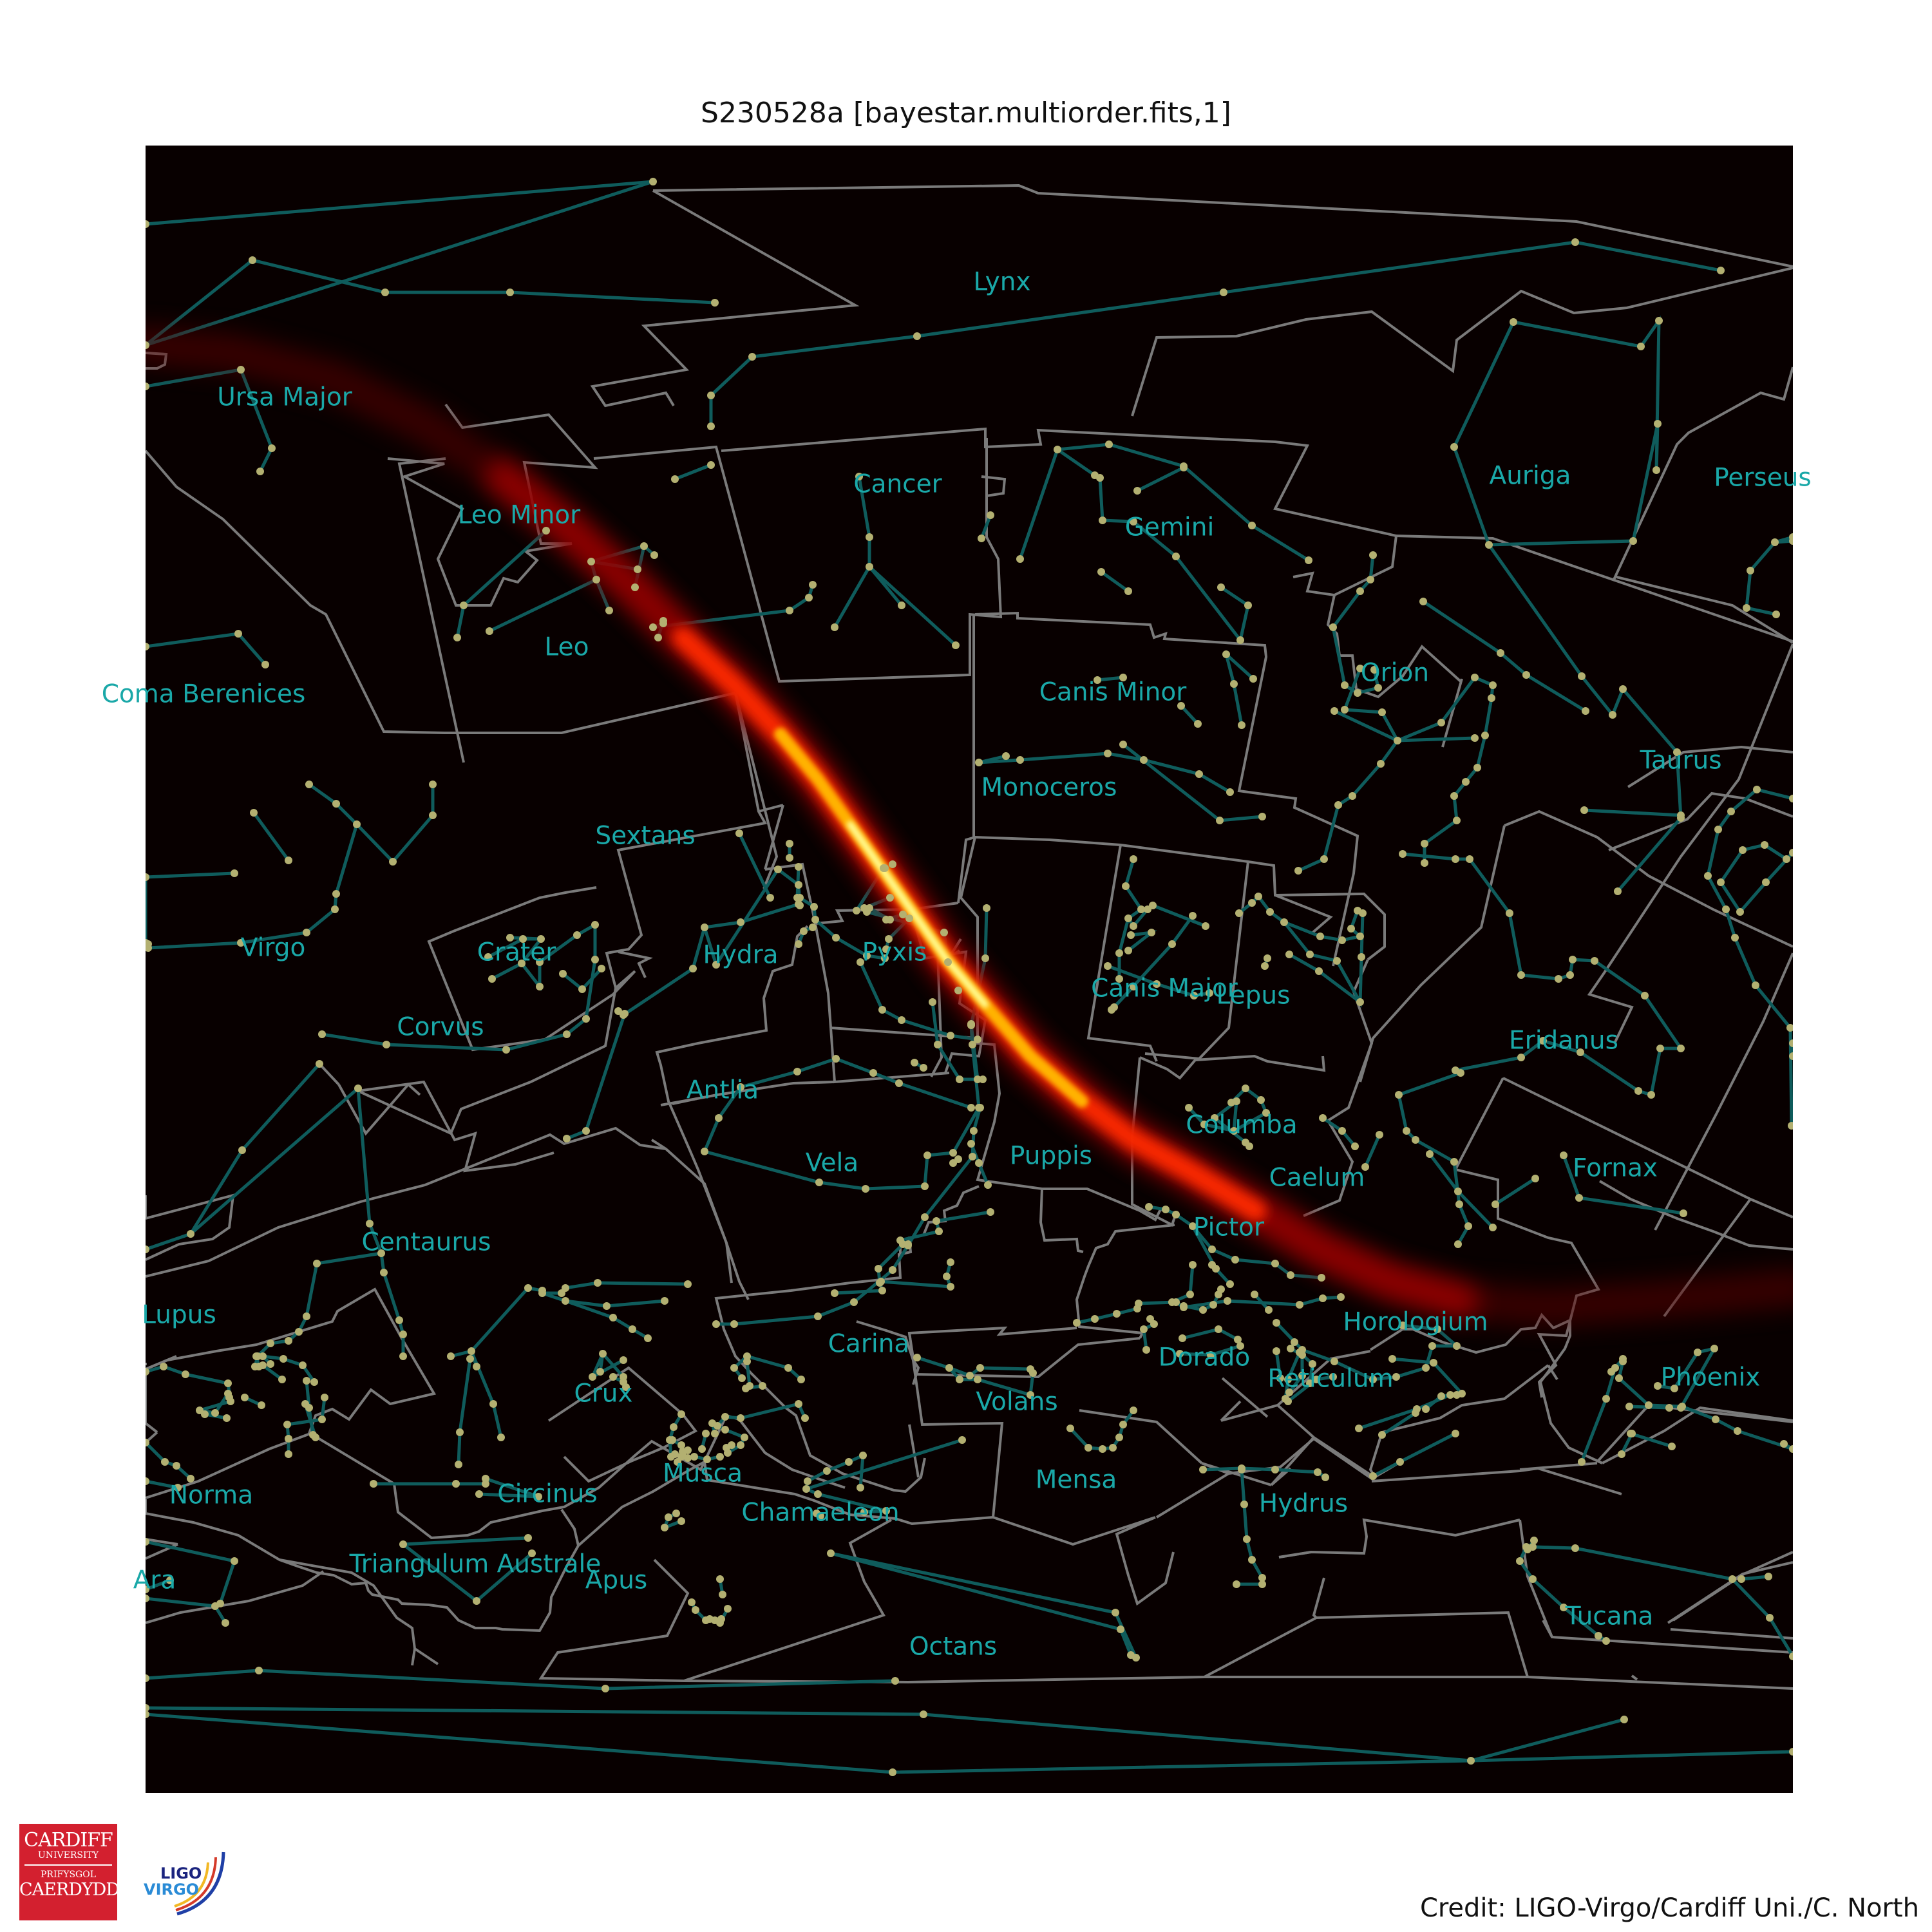  Describe the element at coordinates (1164, 988) in the screenshot. I see `constellation-label-canis-major: Canis Major` at that location.